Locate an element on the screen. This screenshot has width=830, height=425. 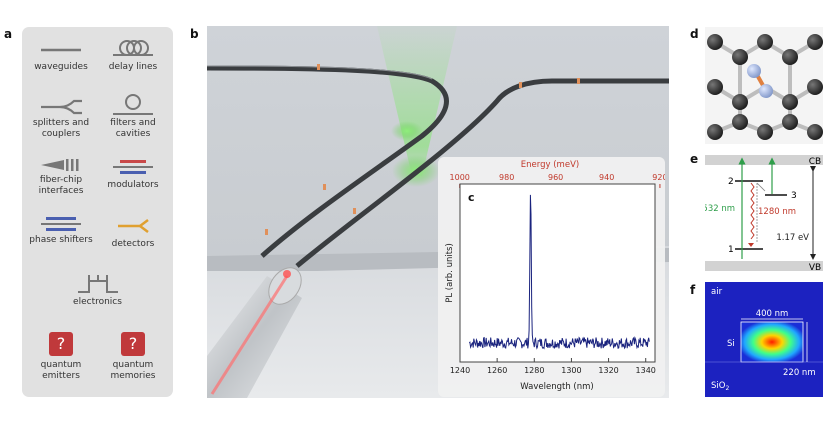
component-waveguides: waveguides is located at coordinates (61, 57).